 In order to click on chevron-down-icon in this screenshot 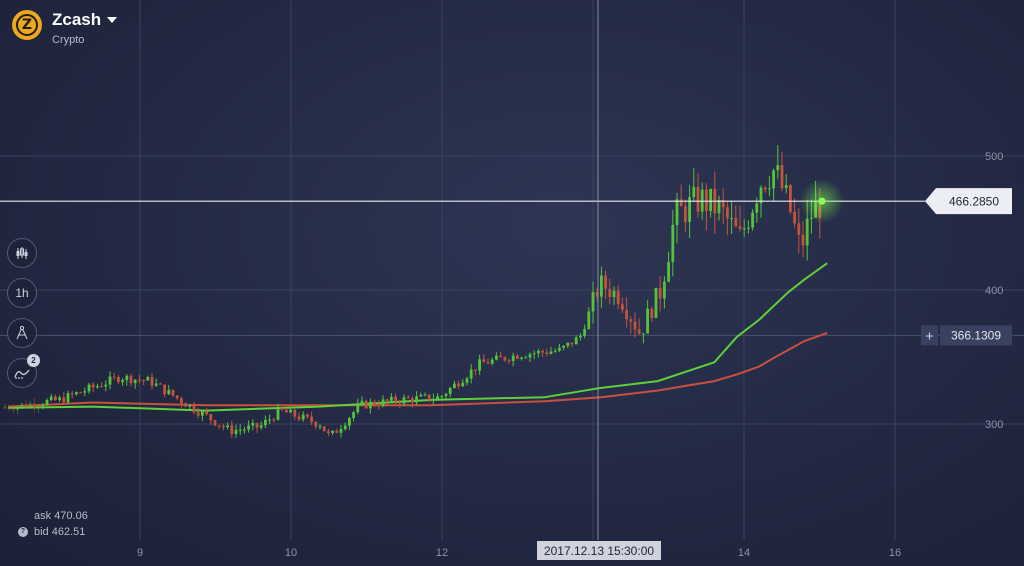, I will do `click(112, 20)`.